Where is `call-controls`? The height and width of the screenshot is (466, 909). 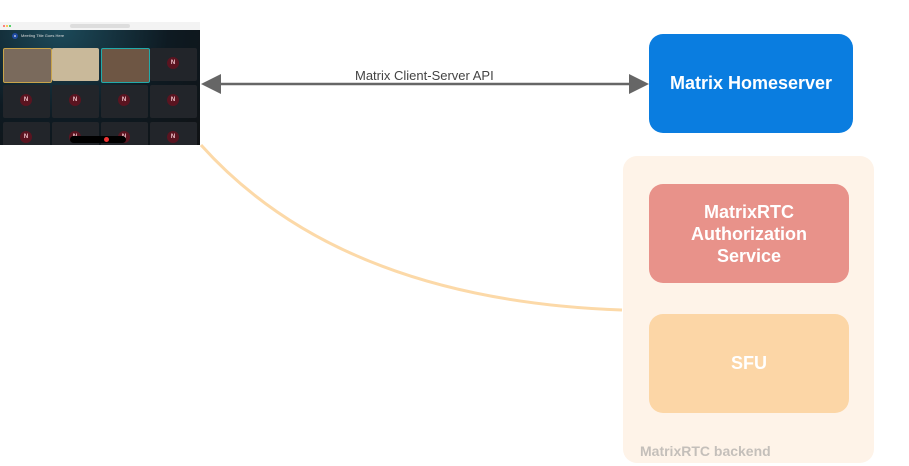
call-controls is located at coordinates (98, 139).